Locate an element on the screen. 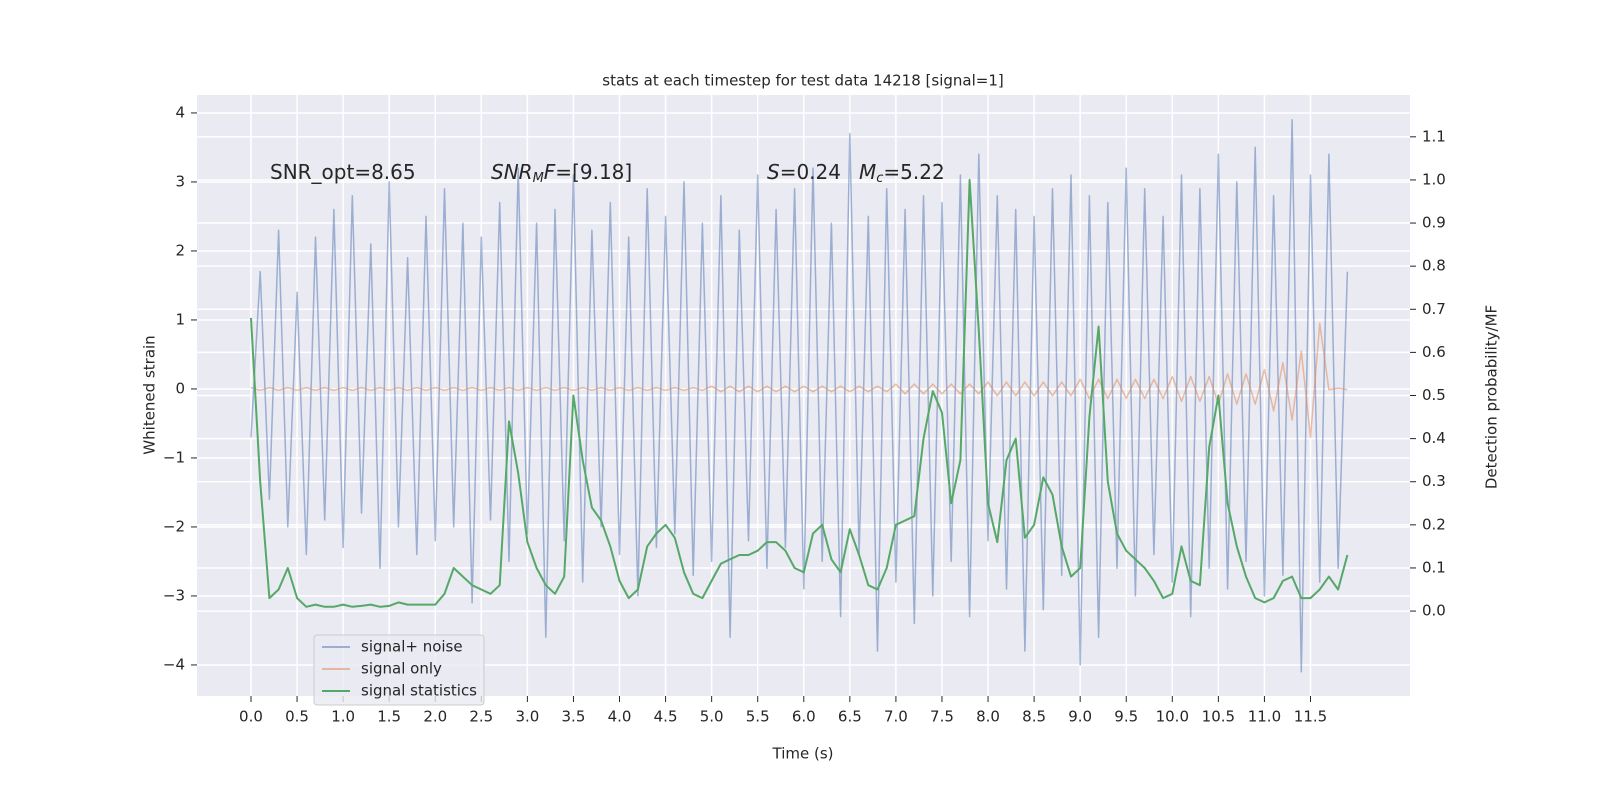  y-tick-label: 0 is located at coordinates (180, 388).